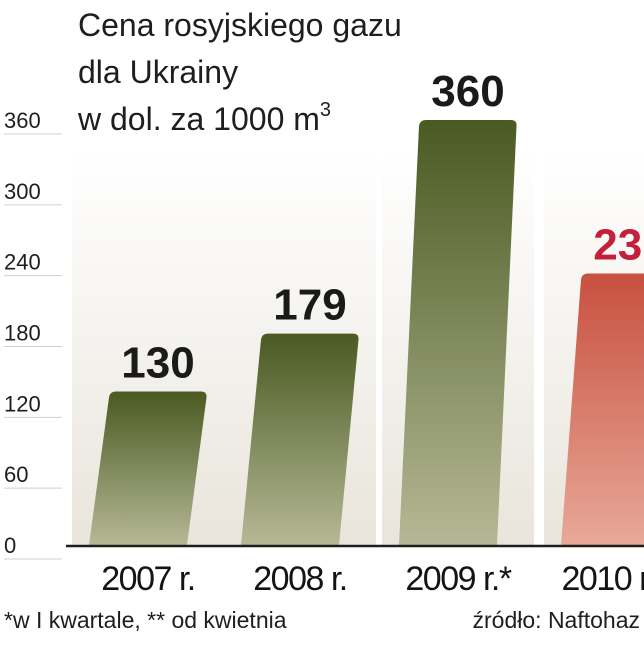 The height and width of the screenshot is (645, 644). What do you see at coordinates (16, 474) in the screenshot?
I see `y-tick-label: 60` at bounding box center [16, 474].